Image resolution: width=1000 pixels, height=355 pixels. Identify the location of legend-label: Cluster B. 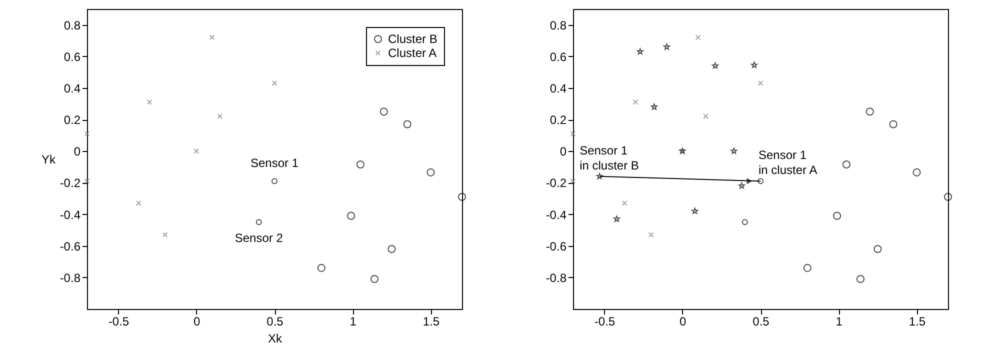
(413, 39).